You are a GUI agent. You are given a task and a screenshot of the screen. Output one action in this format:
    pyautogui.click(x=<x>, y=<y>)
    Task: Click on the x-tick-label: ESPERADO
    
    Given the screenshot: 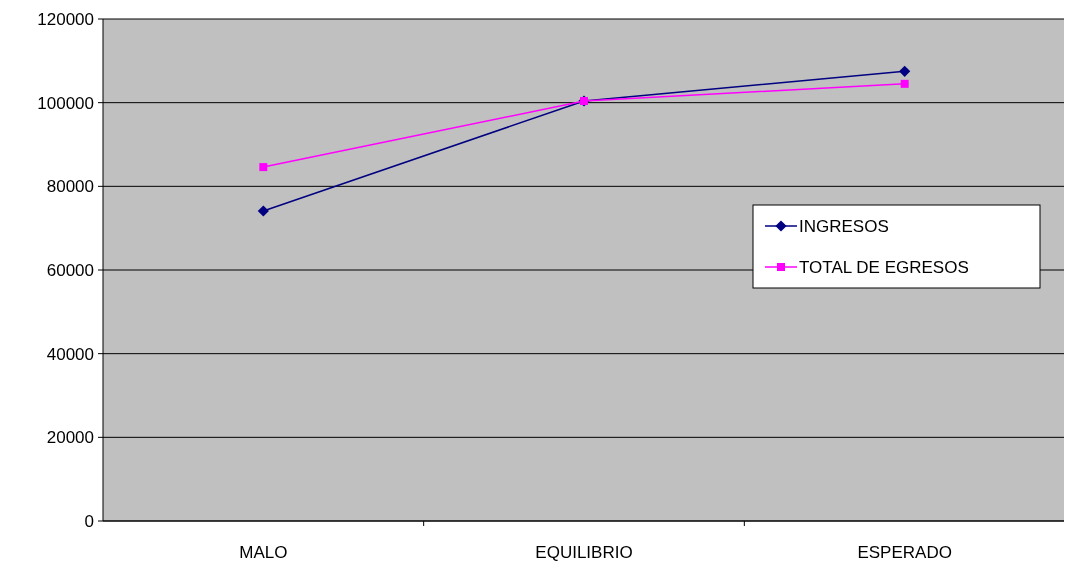 What is the action you would take?
    pyautogui.click(x=904, y=552)
    